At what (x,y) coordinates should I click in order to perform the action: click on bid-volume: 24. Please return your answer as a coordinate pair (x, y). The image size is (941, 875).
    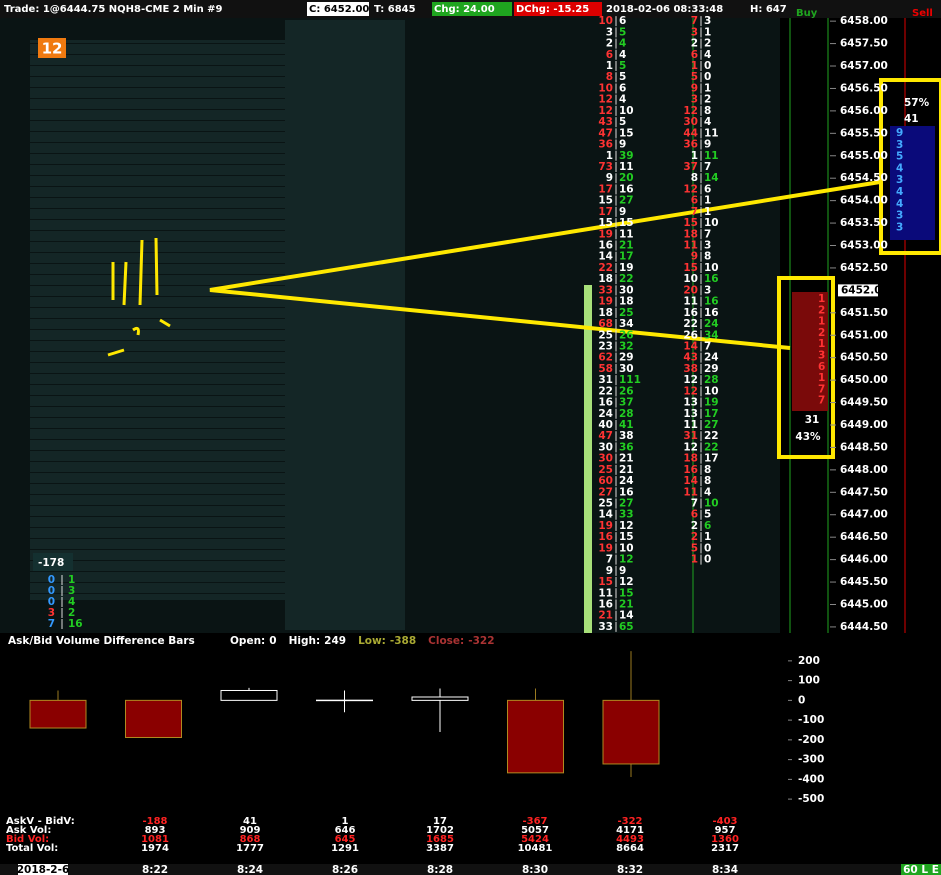
    Looking at the image, I should click on (605, 414).